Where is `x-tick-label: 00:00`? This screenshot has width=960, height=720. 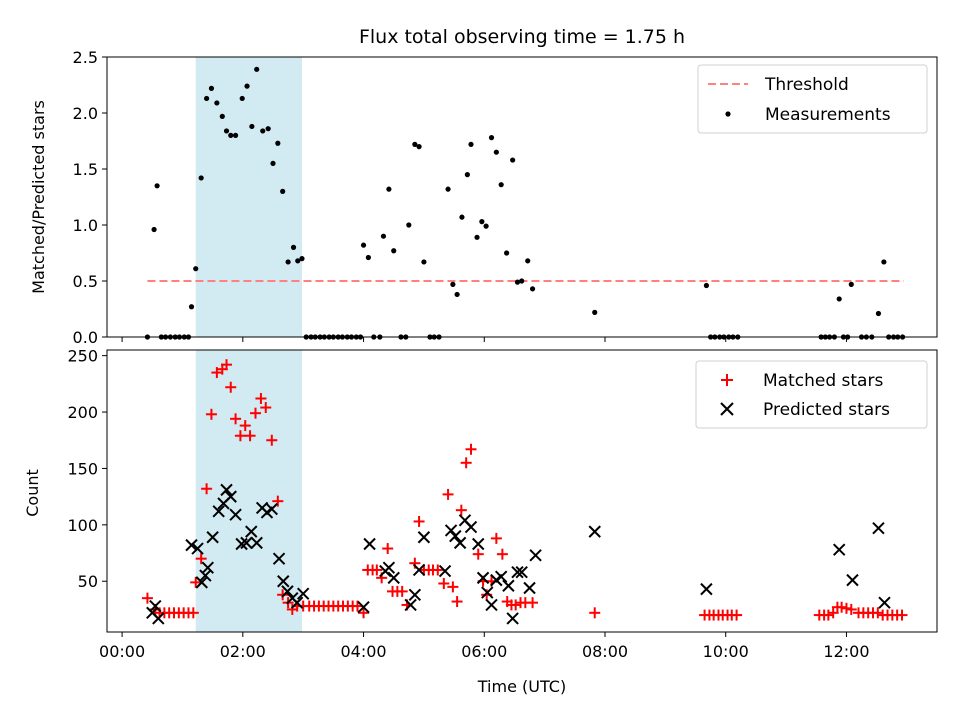
x-tick-label: 00:00 is located at coordinates (122, 651).